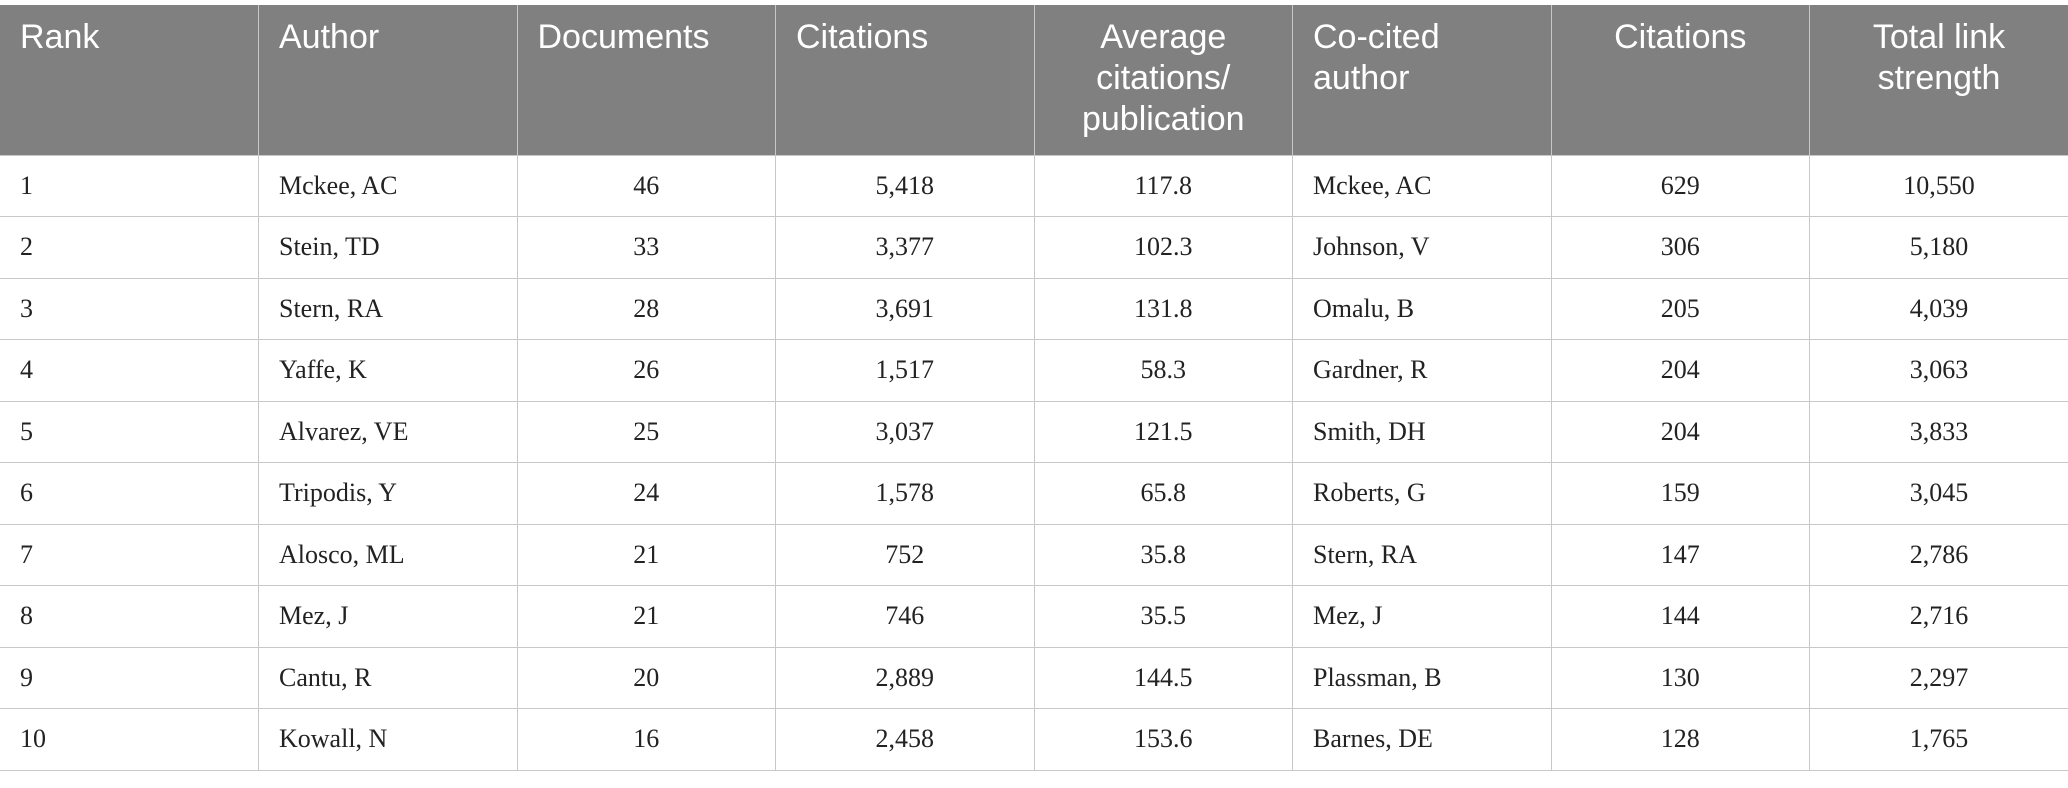 The width and height of the screenshot is (2068, 788). What do you see at coordinates (388, 370) in the screenshot?
I see `cell-author: Yaffe, K` at bounding box center [388, 370].